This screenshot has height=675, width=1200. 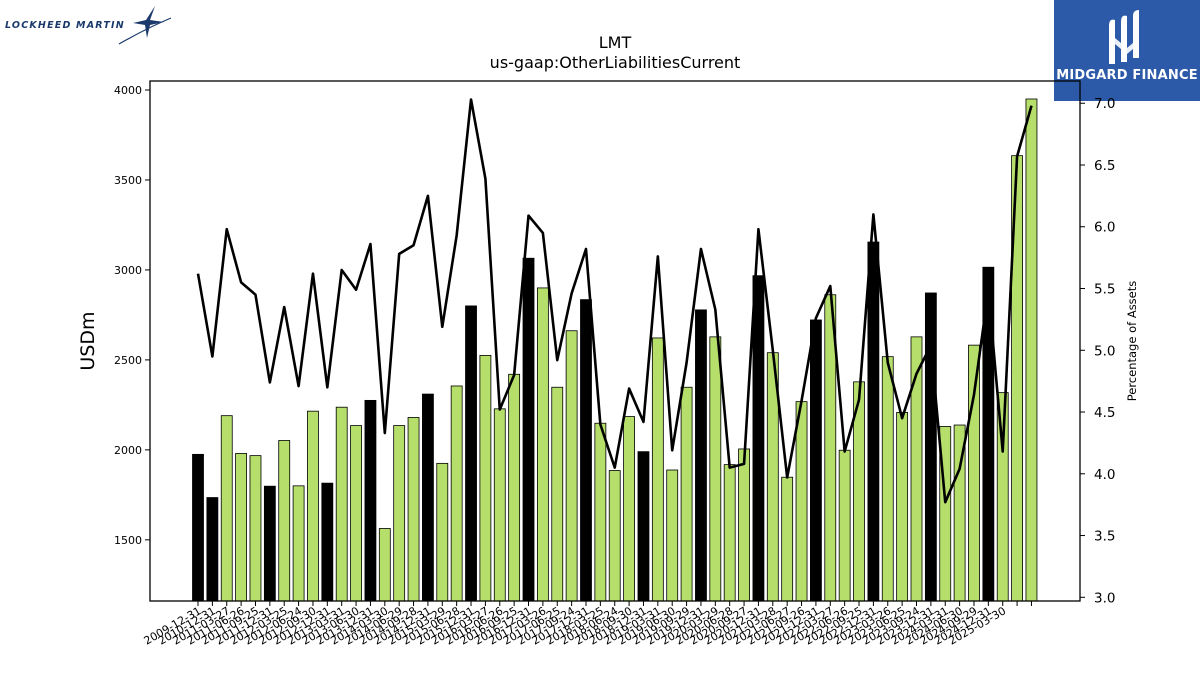 What do you see at coordinates (65, 25) in the screenshot?
I see `lockheed-martin-logo-text: LOCKHEED MARTIN` at bounding box center [65, 25].